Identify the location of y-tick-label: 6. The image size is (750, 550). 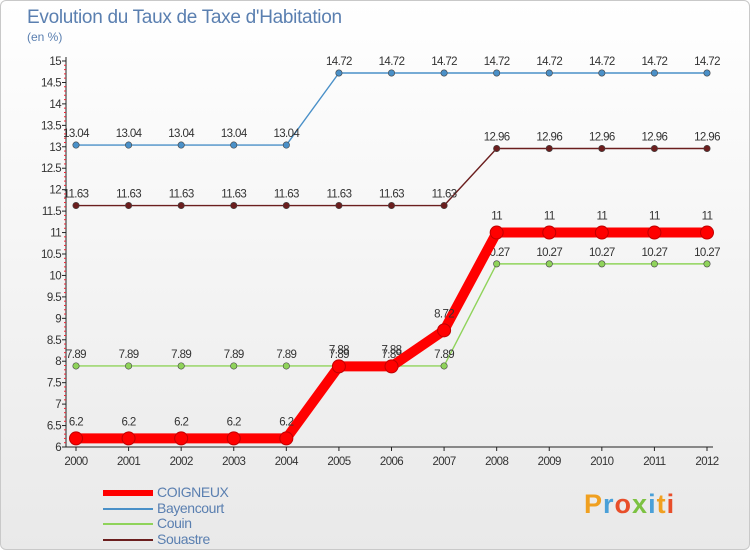
(58, 448).